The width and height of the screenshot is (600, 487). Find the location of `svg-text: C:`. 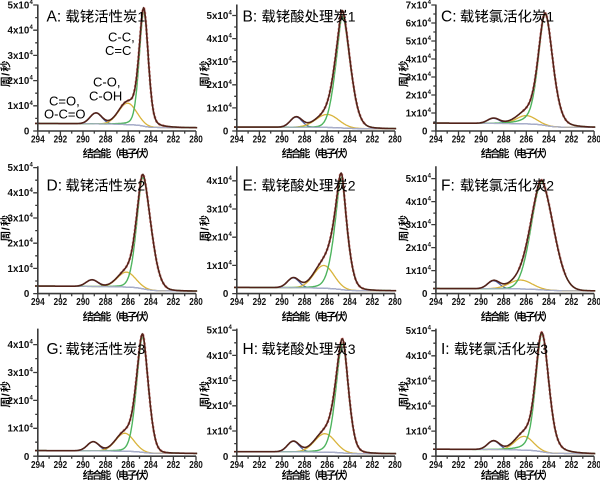

svg-text: C: is located at coordinates (449, 17).